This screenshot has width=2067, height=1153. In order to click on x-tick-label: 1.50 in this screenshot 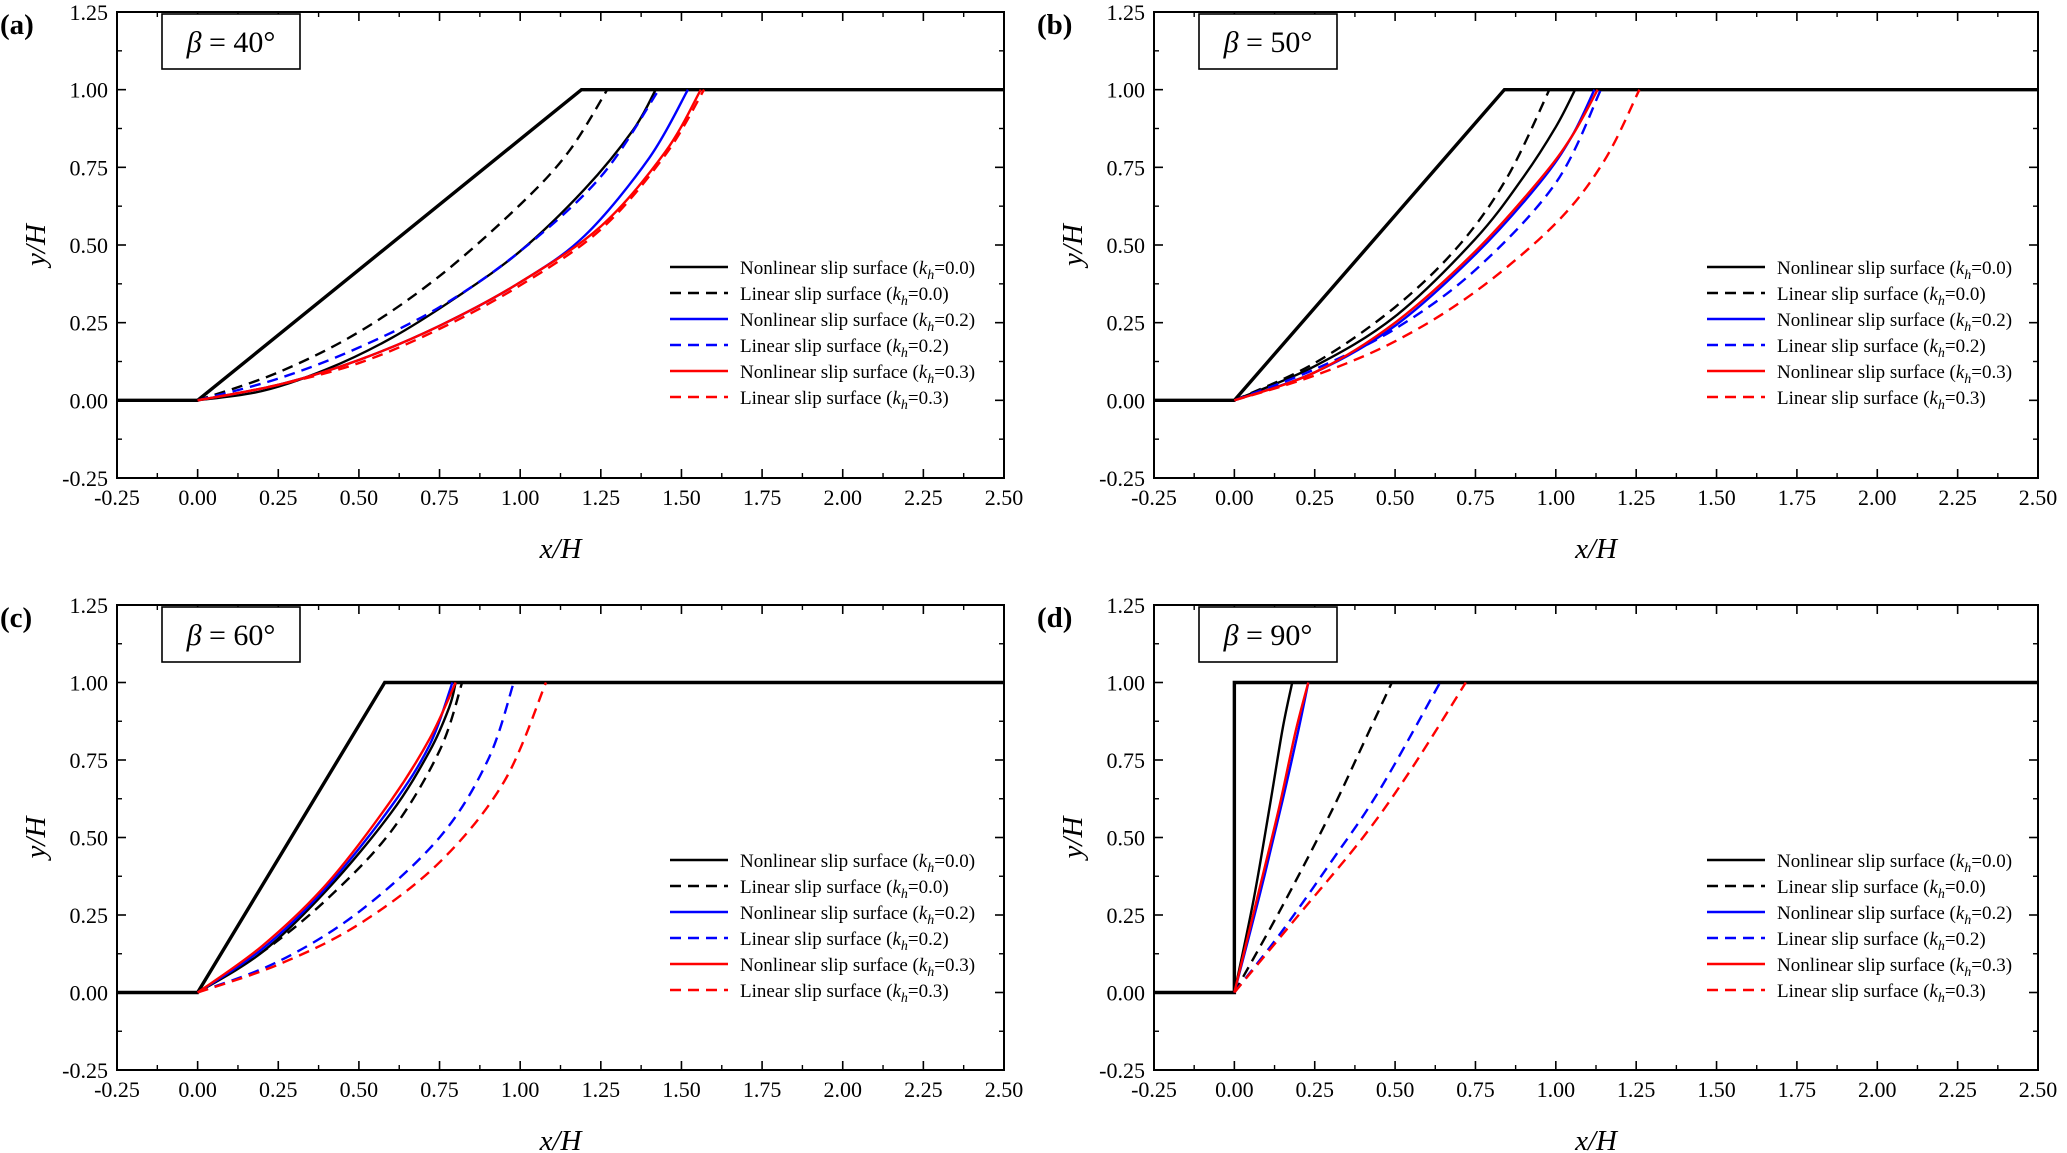, I will do `click(681, 497)`.